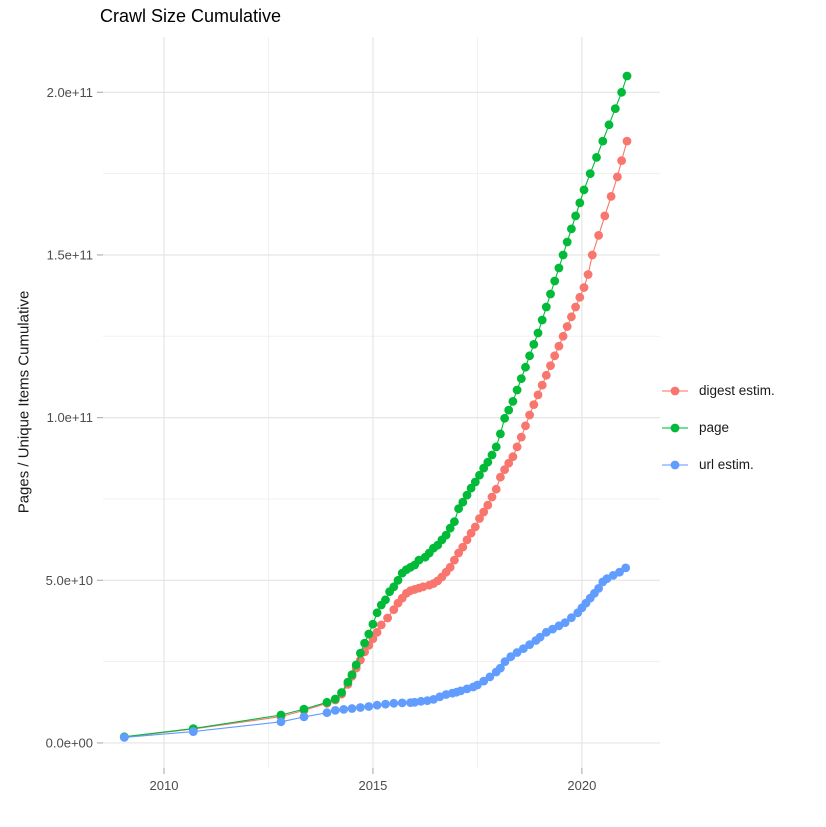 The height and width of the screenshot is (827, 826). I want to click on y-tick-label: 0.0e+00, so click(69, 742).